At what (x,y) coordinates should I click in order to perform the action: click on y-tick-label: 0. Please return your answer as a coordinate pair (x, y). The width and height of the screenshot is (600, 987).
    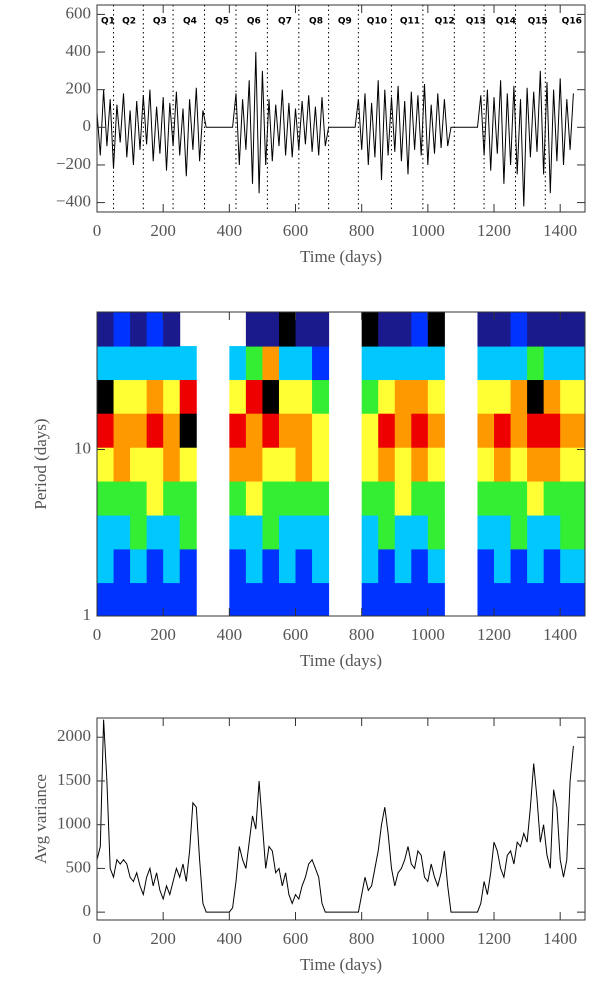
    Looking at the image, I should click on (87, 910).